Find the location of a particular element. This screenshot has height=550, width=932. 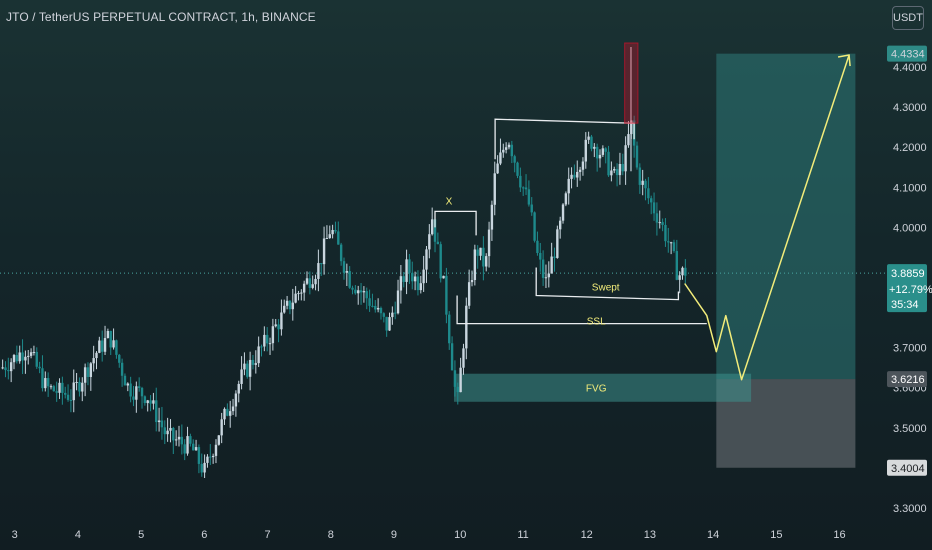

x-tick: 8 is located at coordinates (331, 535).